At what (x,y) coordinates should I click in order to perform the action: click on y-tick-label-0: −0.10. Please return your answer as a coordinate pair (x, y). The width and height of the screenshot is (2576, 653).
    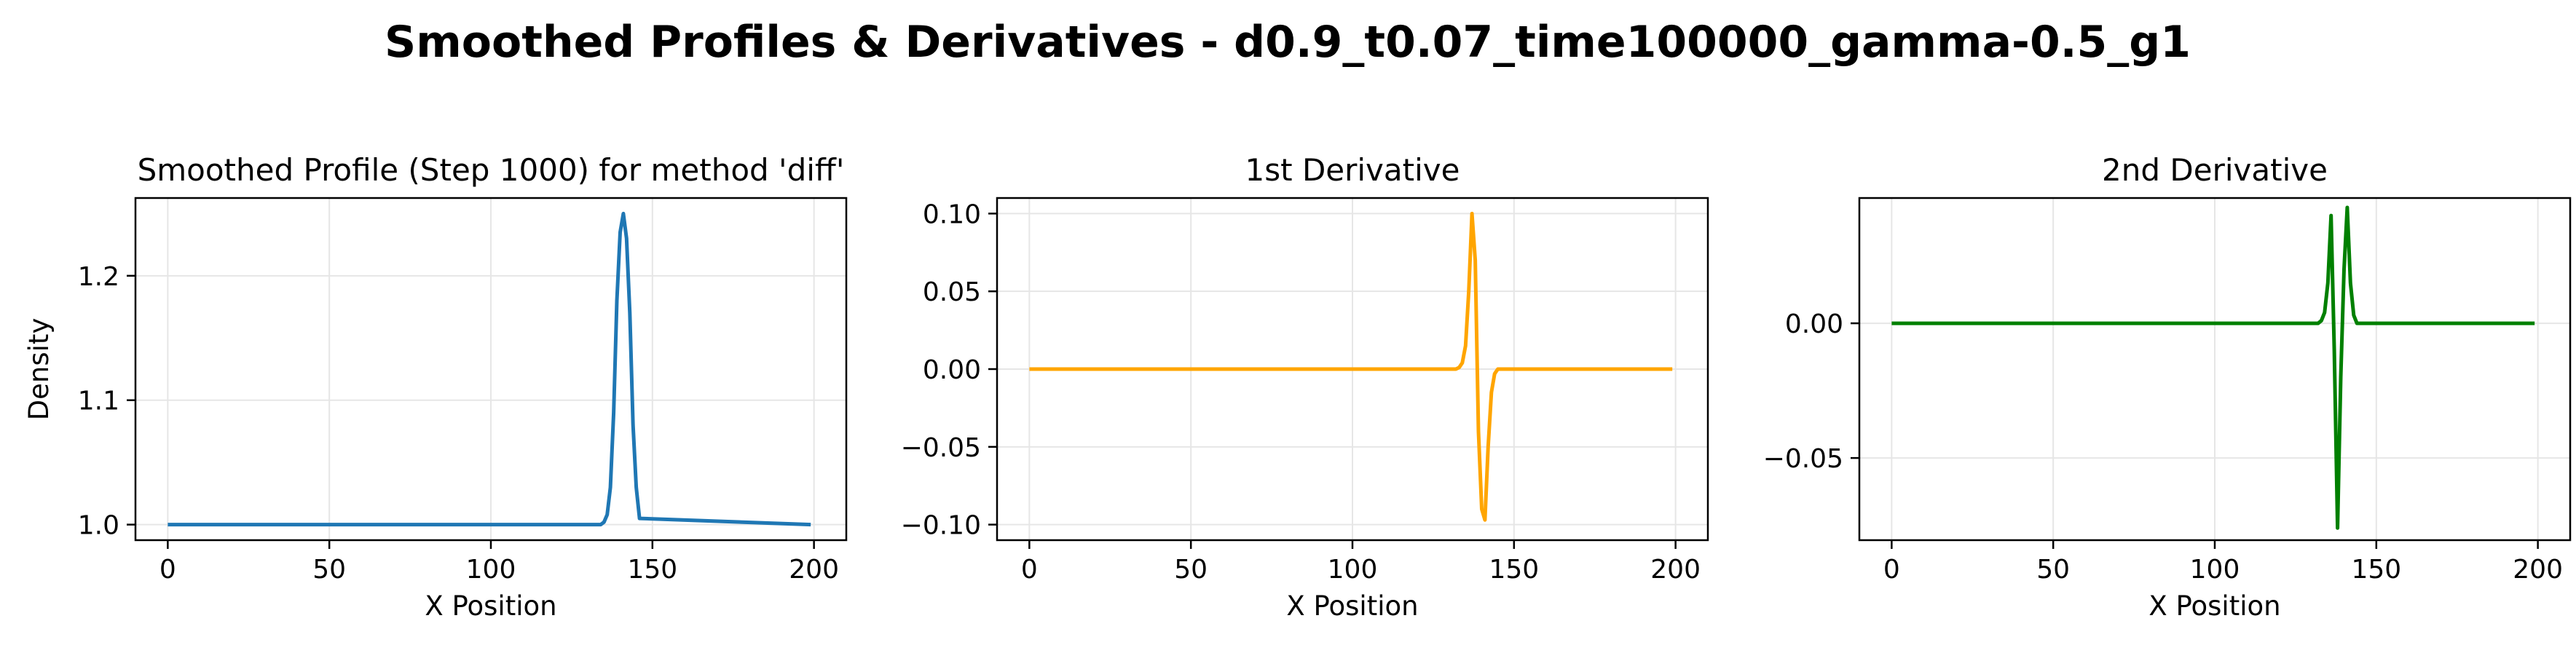
    Looking at the image, I should click on (941, 526).